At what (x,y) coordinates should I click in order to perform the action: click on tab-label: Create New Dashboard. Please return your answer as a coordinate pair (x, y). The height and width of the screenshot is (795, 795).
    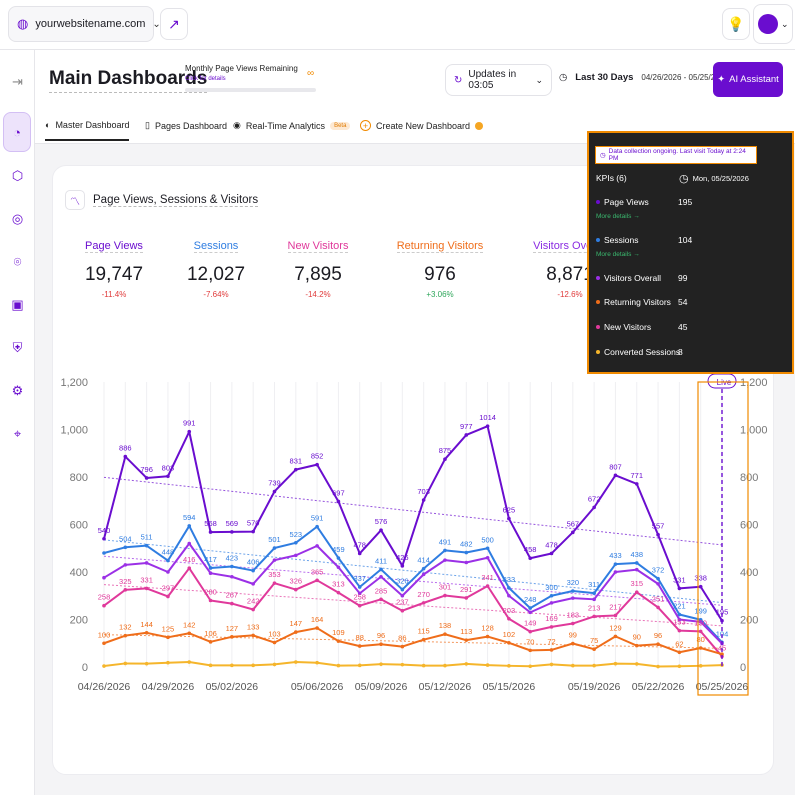
    Looking at the image, I should click on (423, 125).